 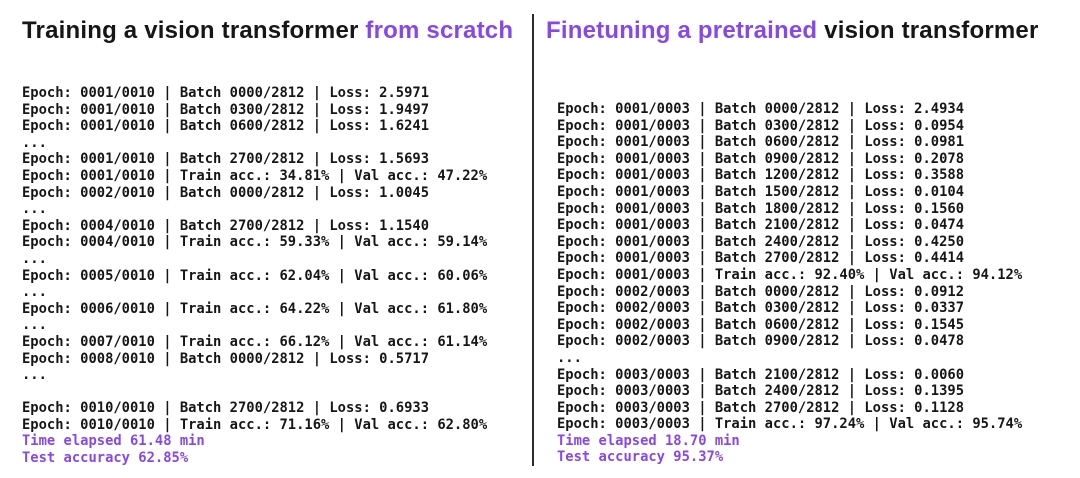 What do you see at coordinates (533, 240) in the screenshot?
I see `panel-divider` at bounding box center [533, 240].